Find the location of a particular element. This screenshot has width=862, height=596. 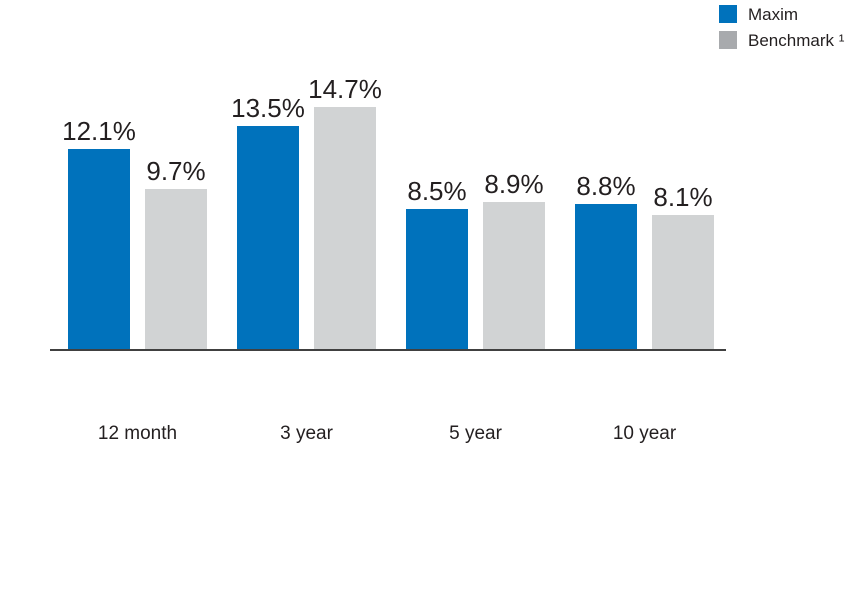

bar-value-label: 13.5% is located at coordinates (268, 108).